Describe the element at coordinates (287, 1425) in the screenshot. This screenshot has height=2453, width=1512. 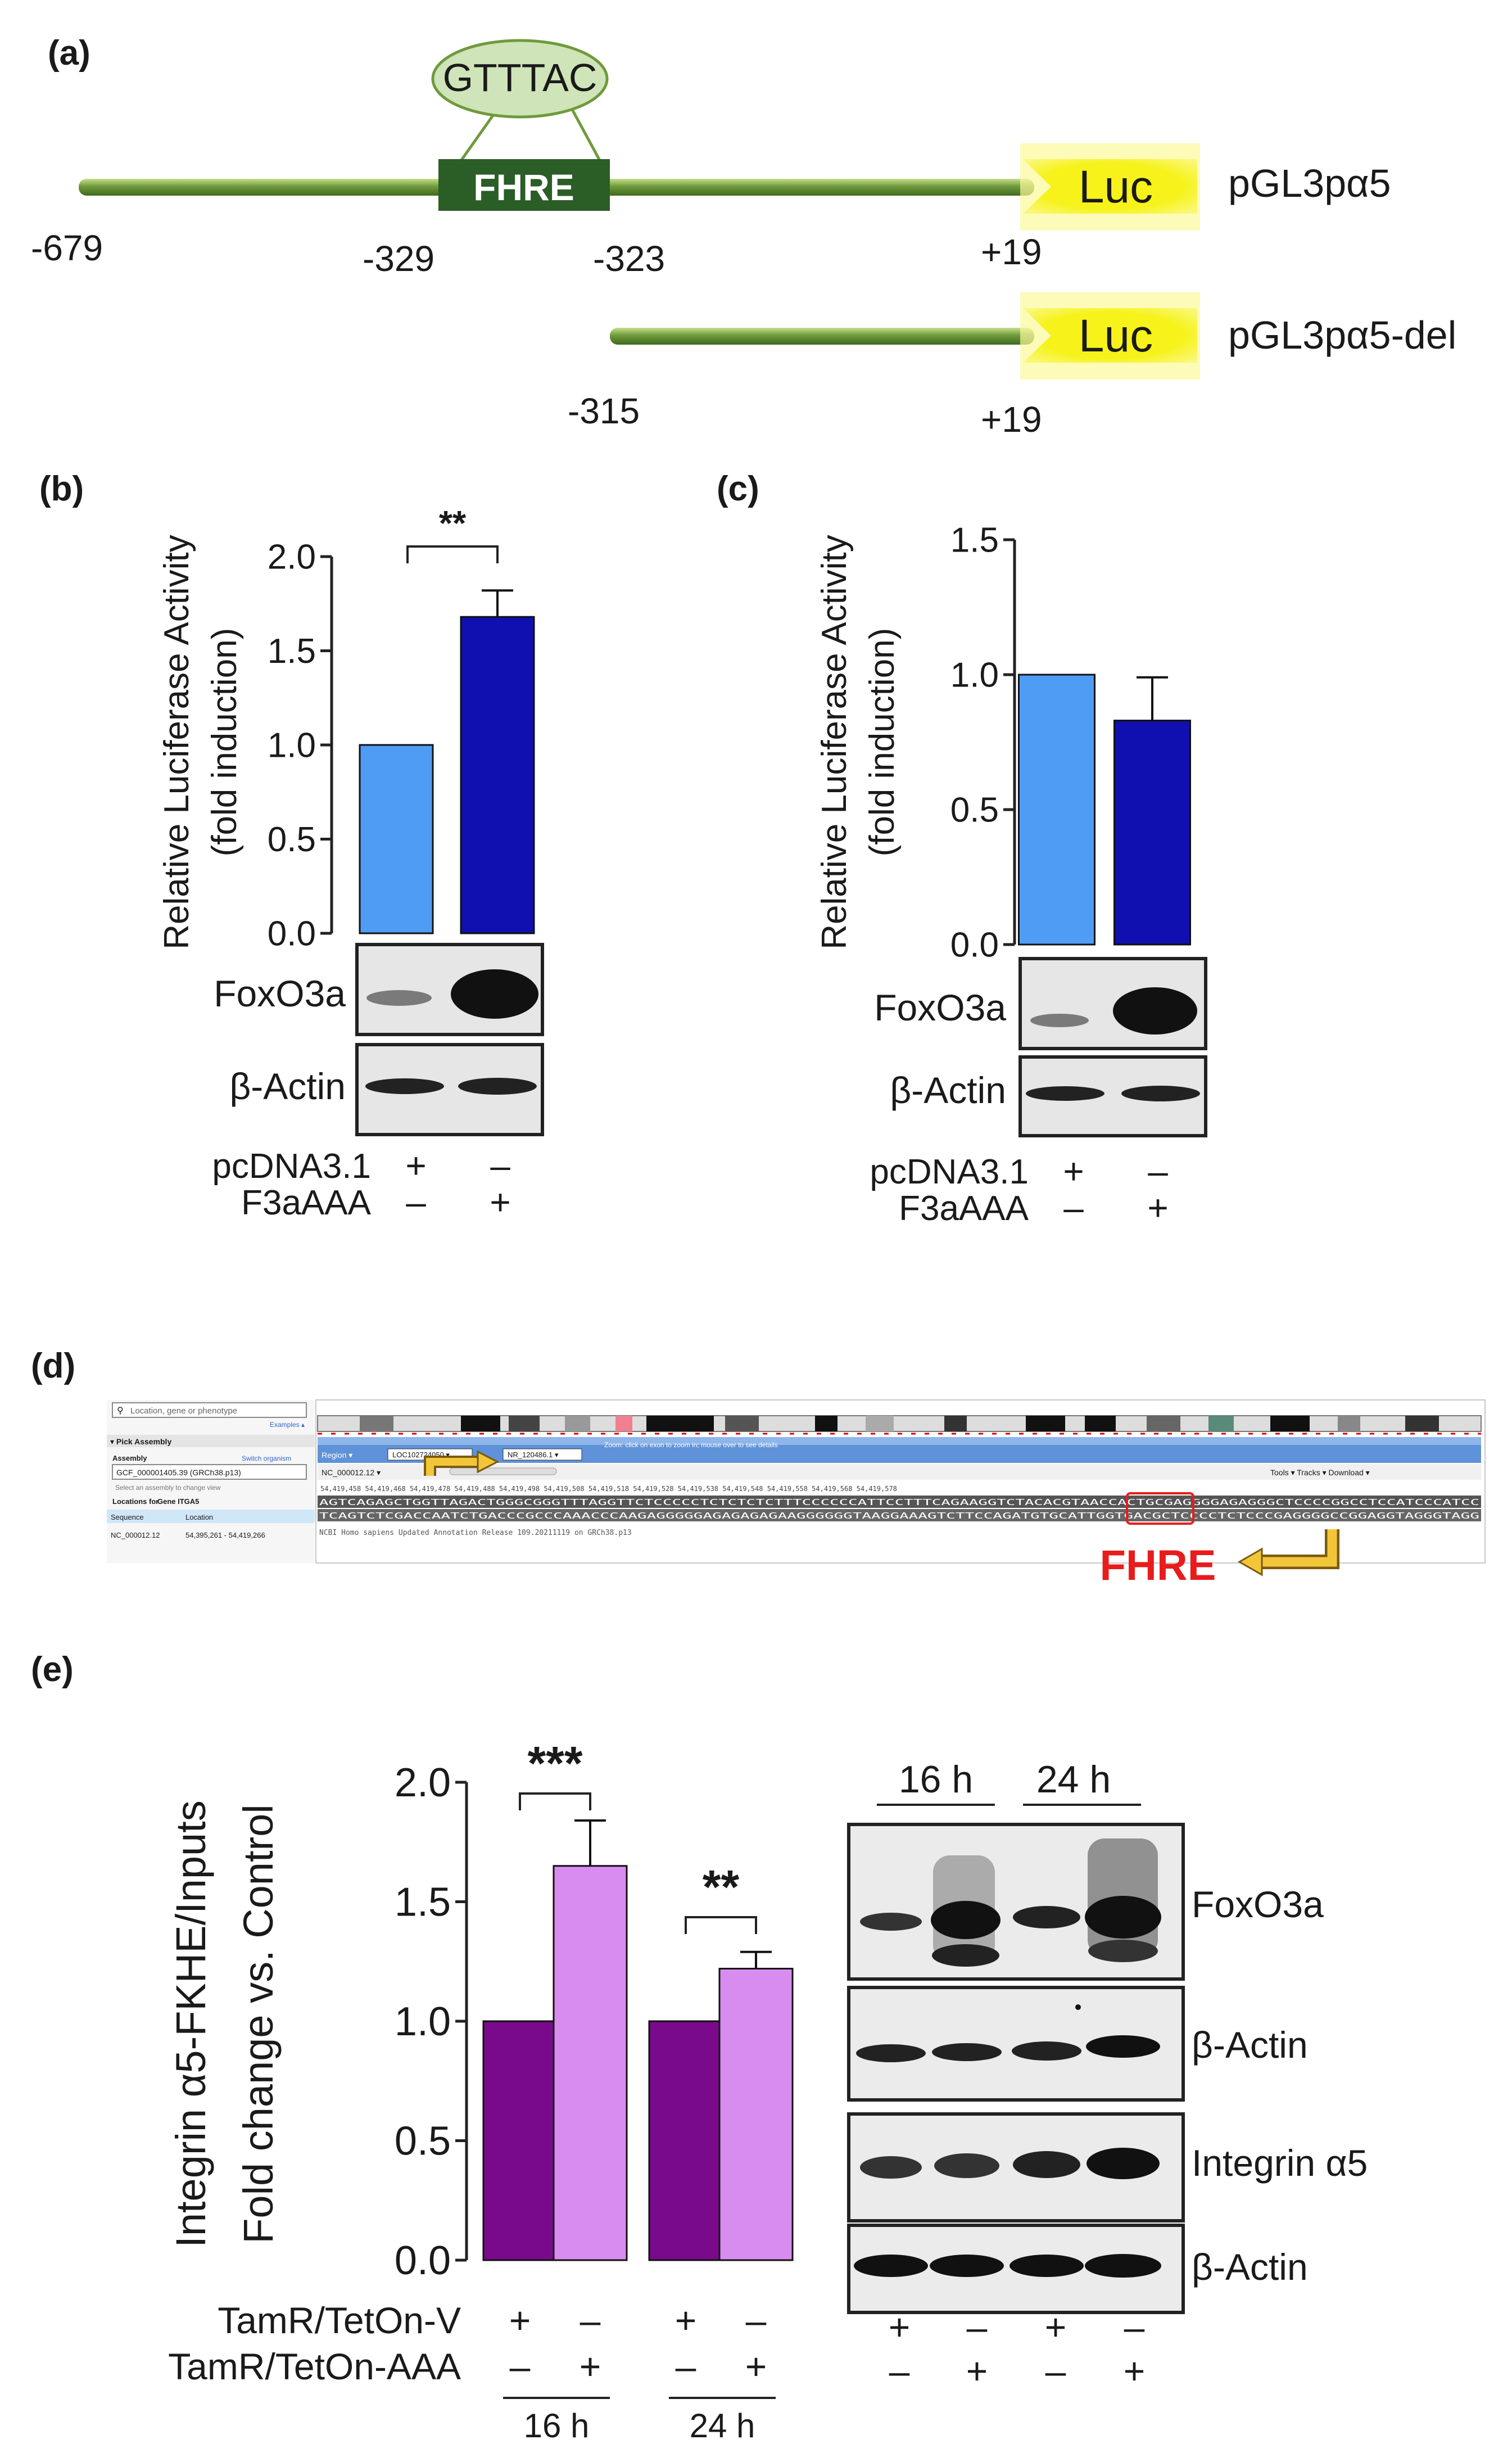
I see `examples-link: Examples ▴` at that location.